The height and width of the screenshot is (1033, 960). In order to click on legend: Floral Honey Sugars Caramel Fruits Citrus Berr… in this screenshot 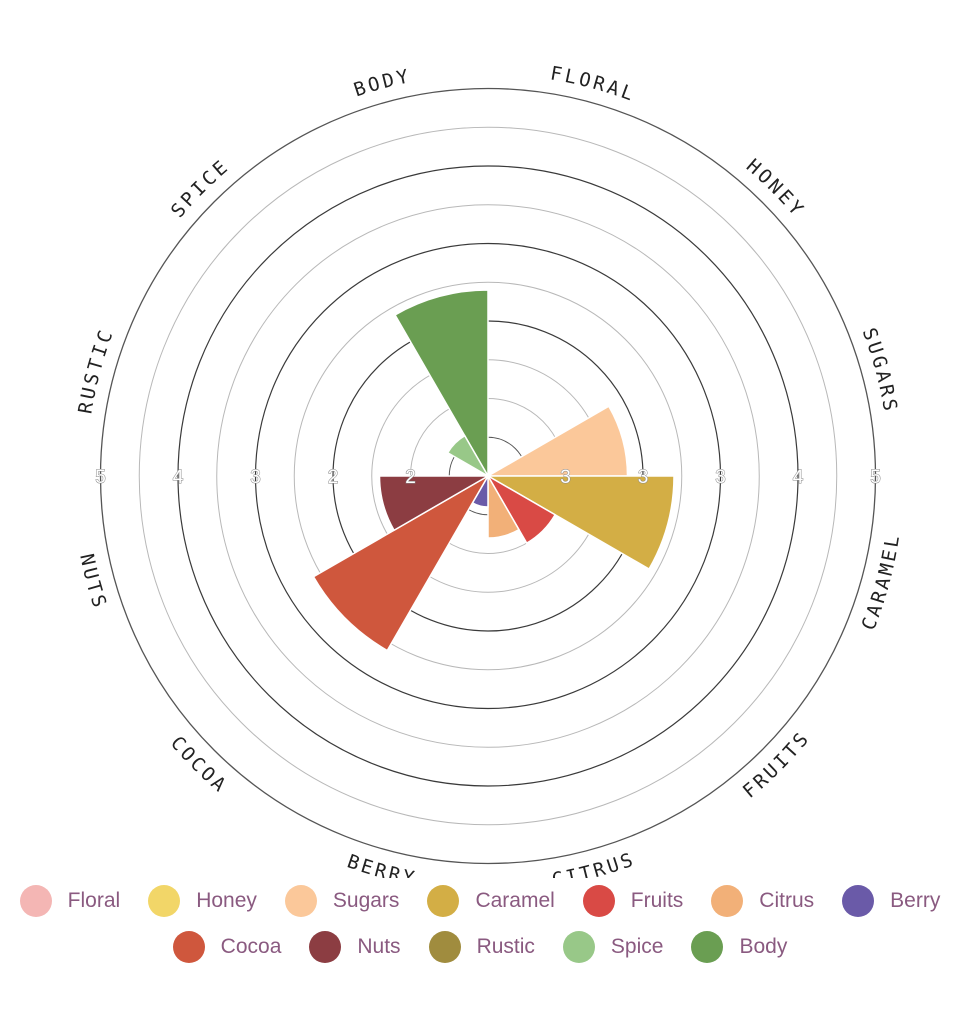, I will do `click(480, 924)`.